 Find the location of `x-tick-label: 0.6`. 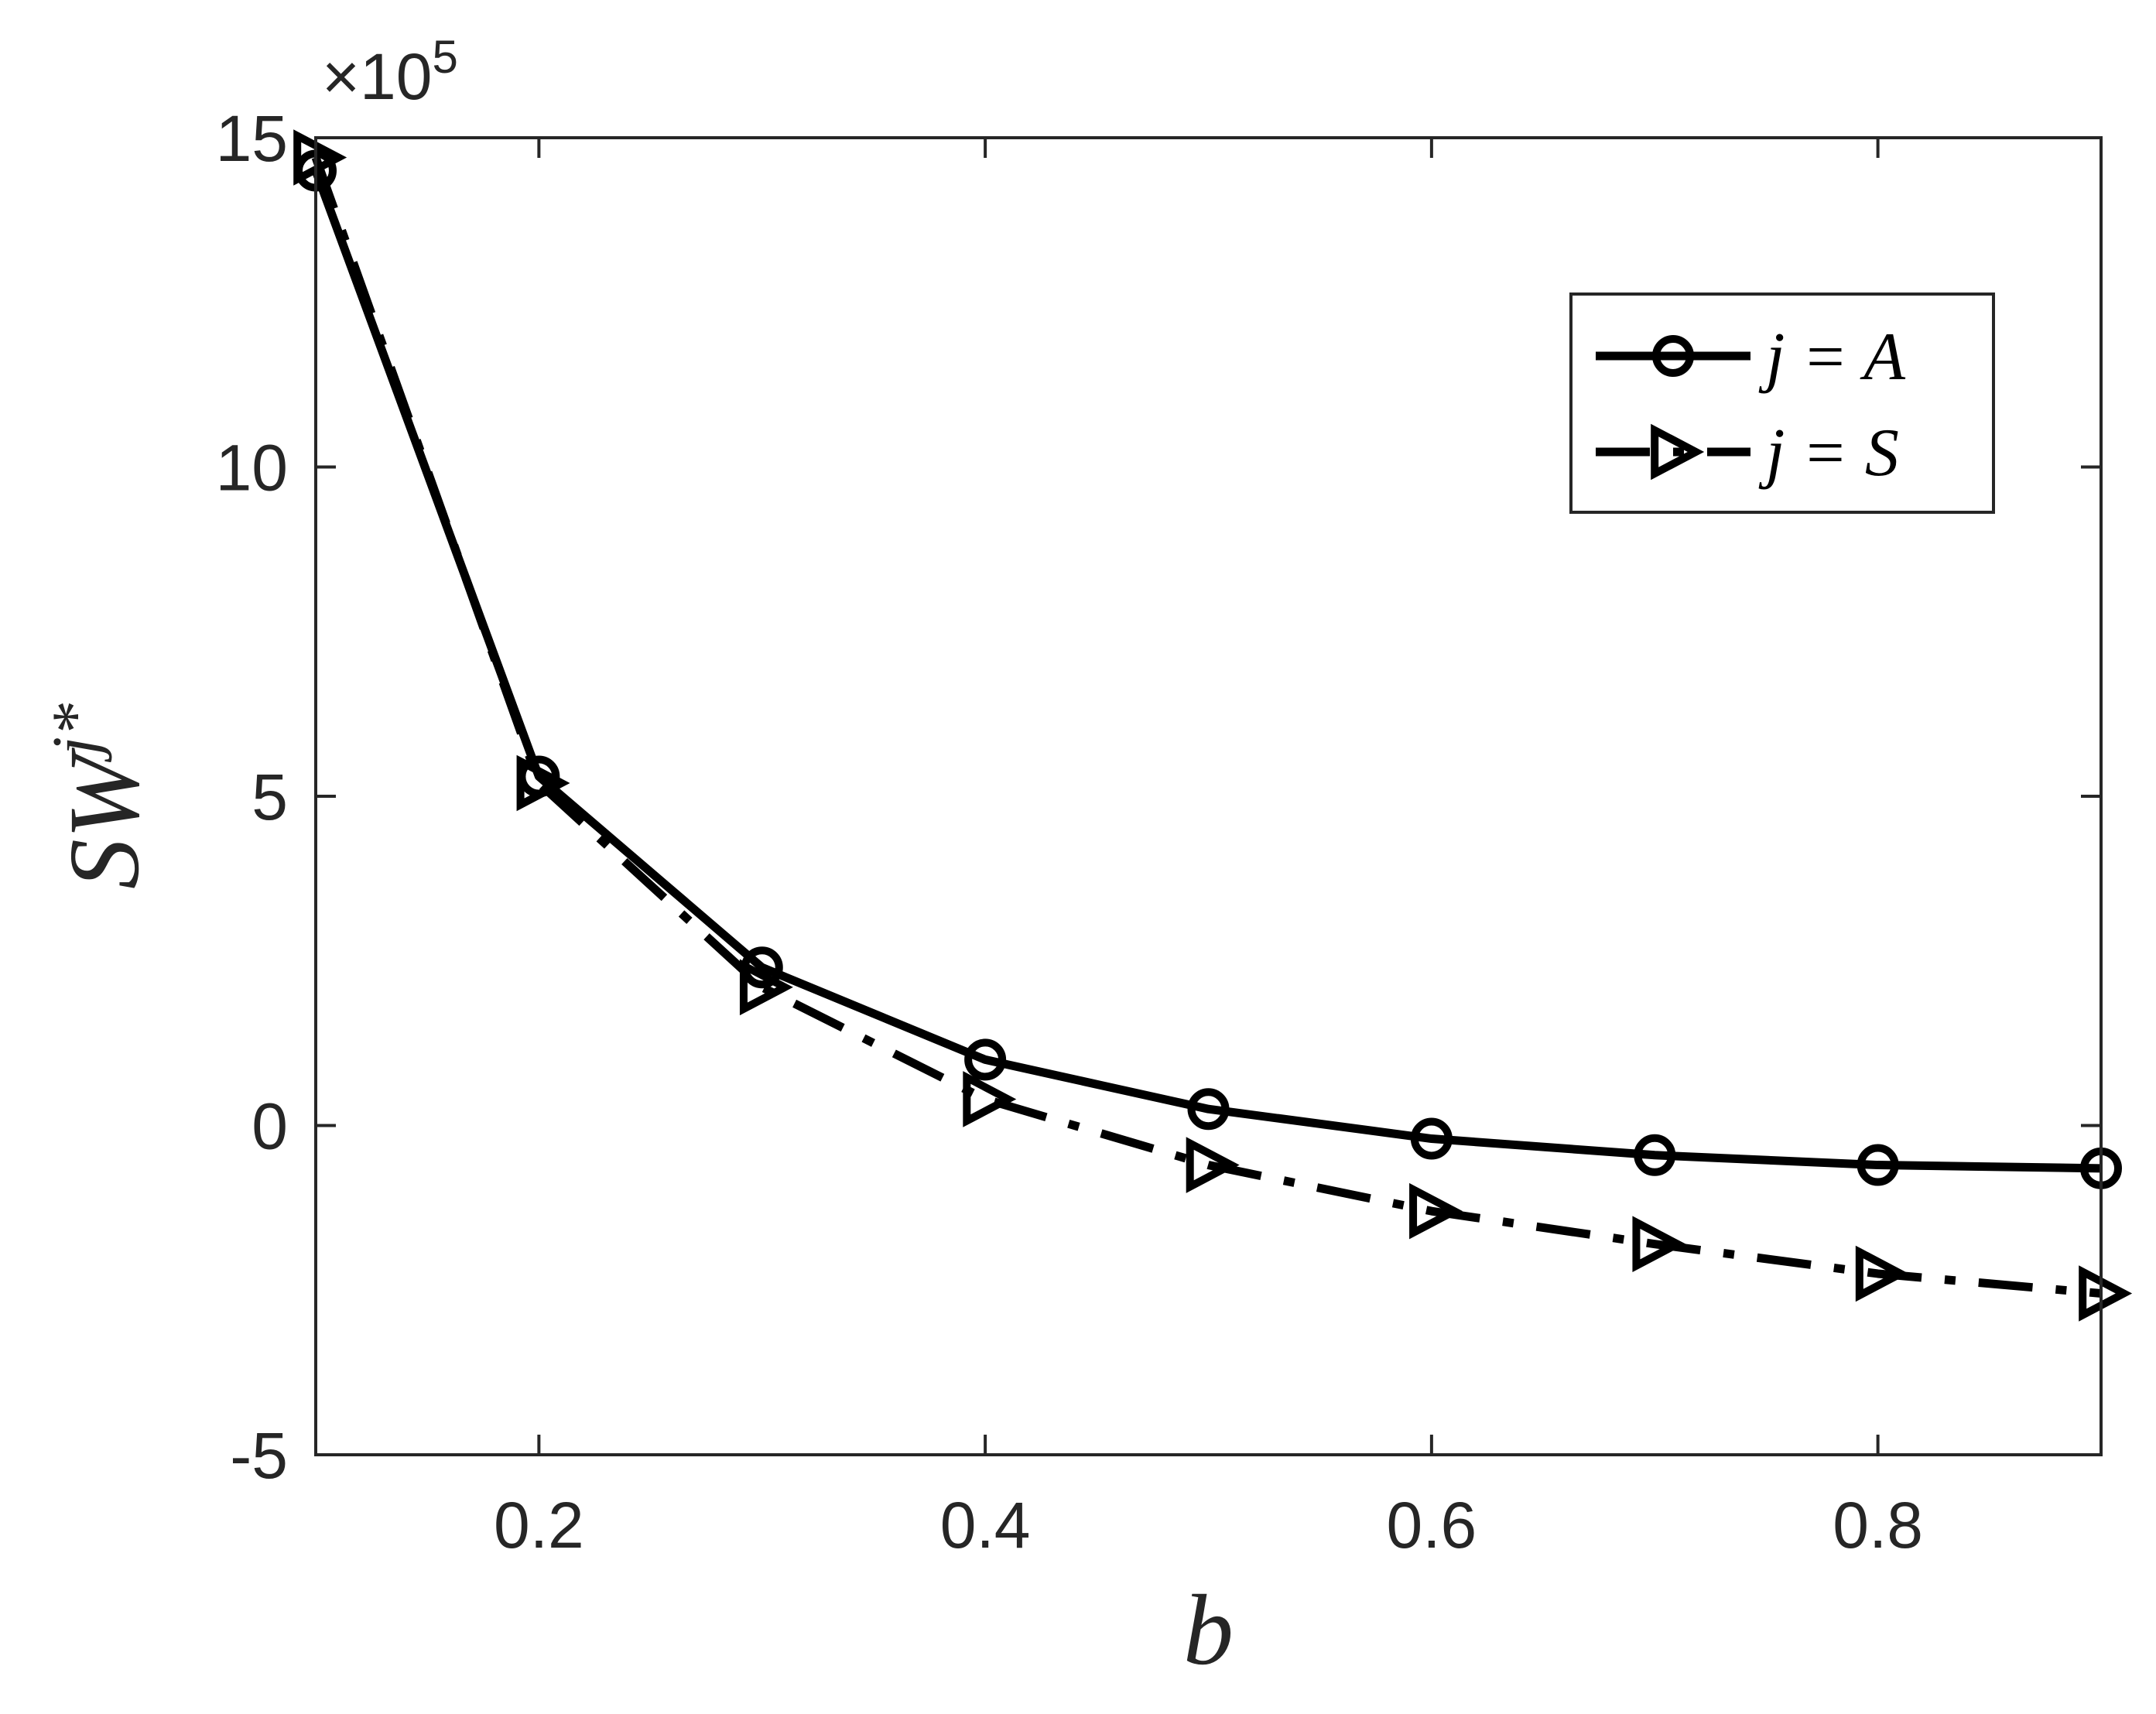

x-tick-label: 0.6 is located at coordinates (1431, 1525).